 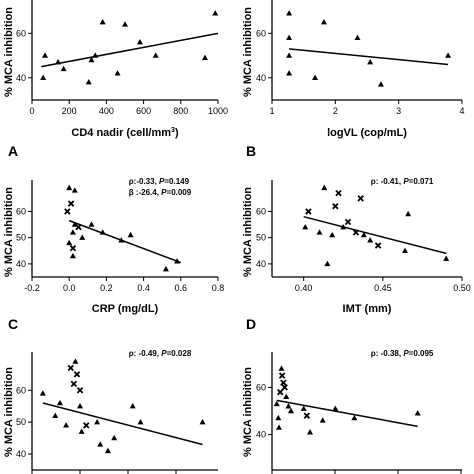 What do you see at coordinates (402, 181) in the screenshot?
I see `stat-annotation: ρ: -0.41, P=0.071` at bounding box center [402, 181].